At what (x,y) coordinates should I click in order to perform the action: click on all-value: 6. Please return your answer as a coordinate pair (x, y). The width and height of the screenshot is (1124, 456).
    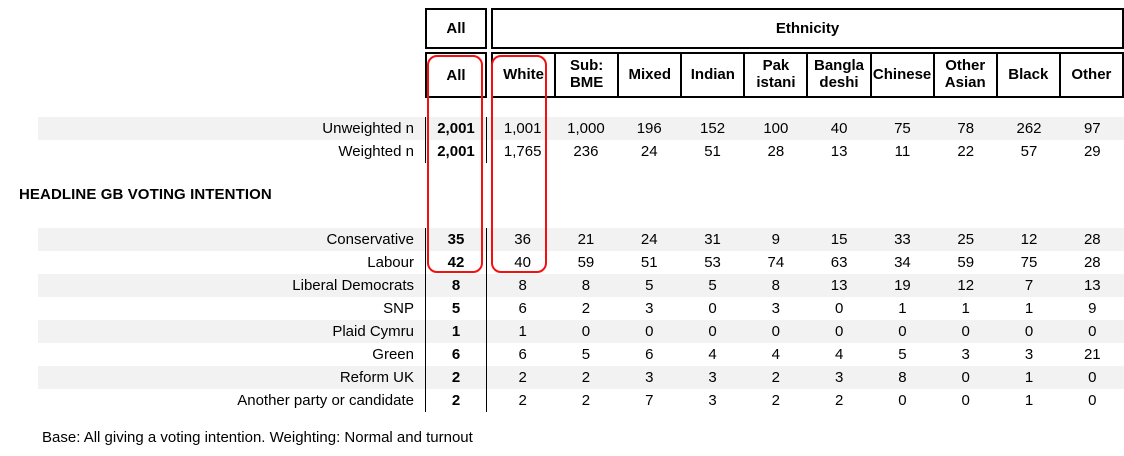
    Looking at the image, I should click on (456, 354).